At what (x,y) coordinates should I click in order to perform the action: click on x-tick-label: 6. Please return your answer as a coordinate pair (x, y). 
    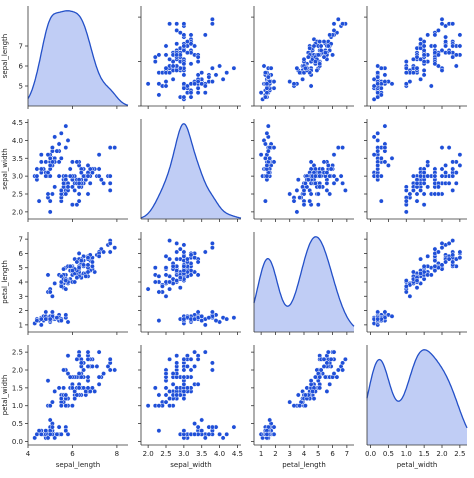
    Looking at the image, I should click on (332, 454).